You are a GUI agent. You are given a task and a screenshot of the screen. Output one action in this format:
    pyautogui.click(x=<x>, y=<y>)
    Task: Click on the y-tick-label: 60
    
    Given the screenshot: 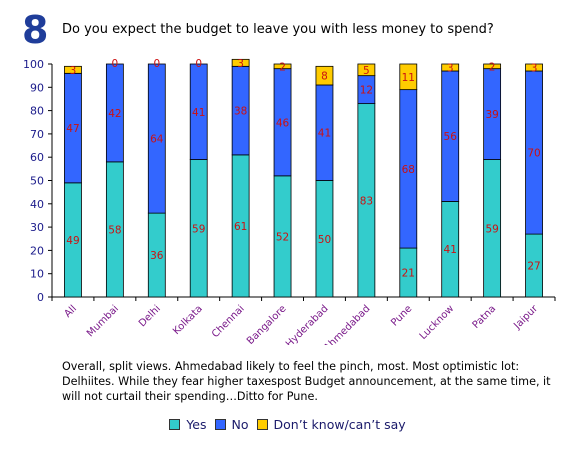 What is the action you would take?
    pyautogui.click(x=37, y=157)
    